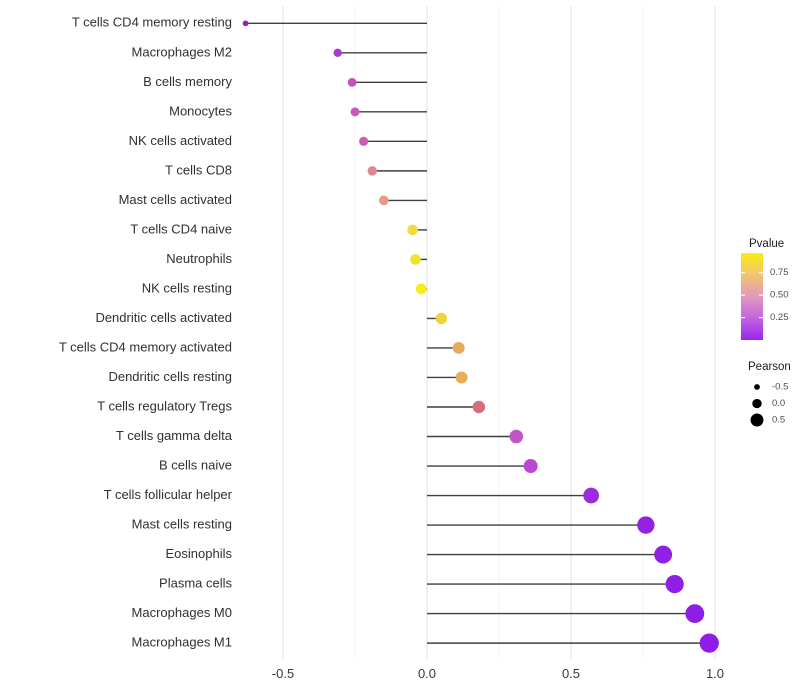 This screenshot has height=700, width=800. What do you see at coordinates (168, 494) in the screenshot?
I see `category-label: T cells follicular helper` at bounding box center [168, 494].